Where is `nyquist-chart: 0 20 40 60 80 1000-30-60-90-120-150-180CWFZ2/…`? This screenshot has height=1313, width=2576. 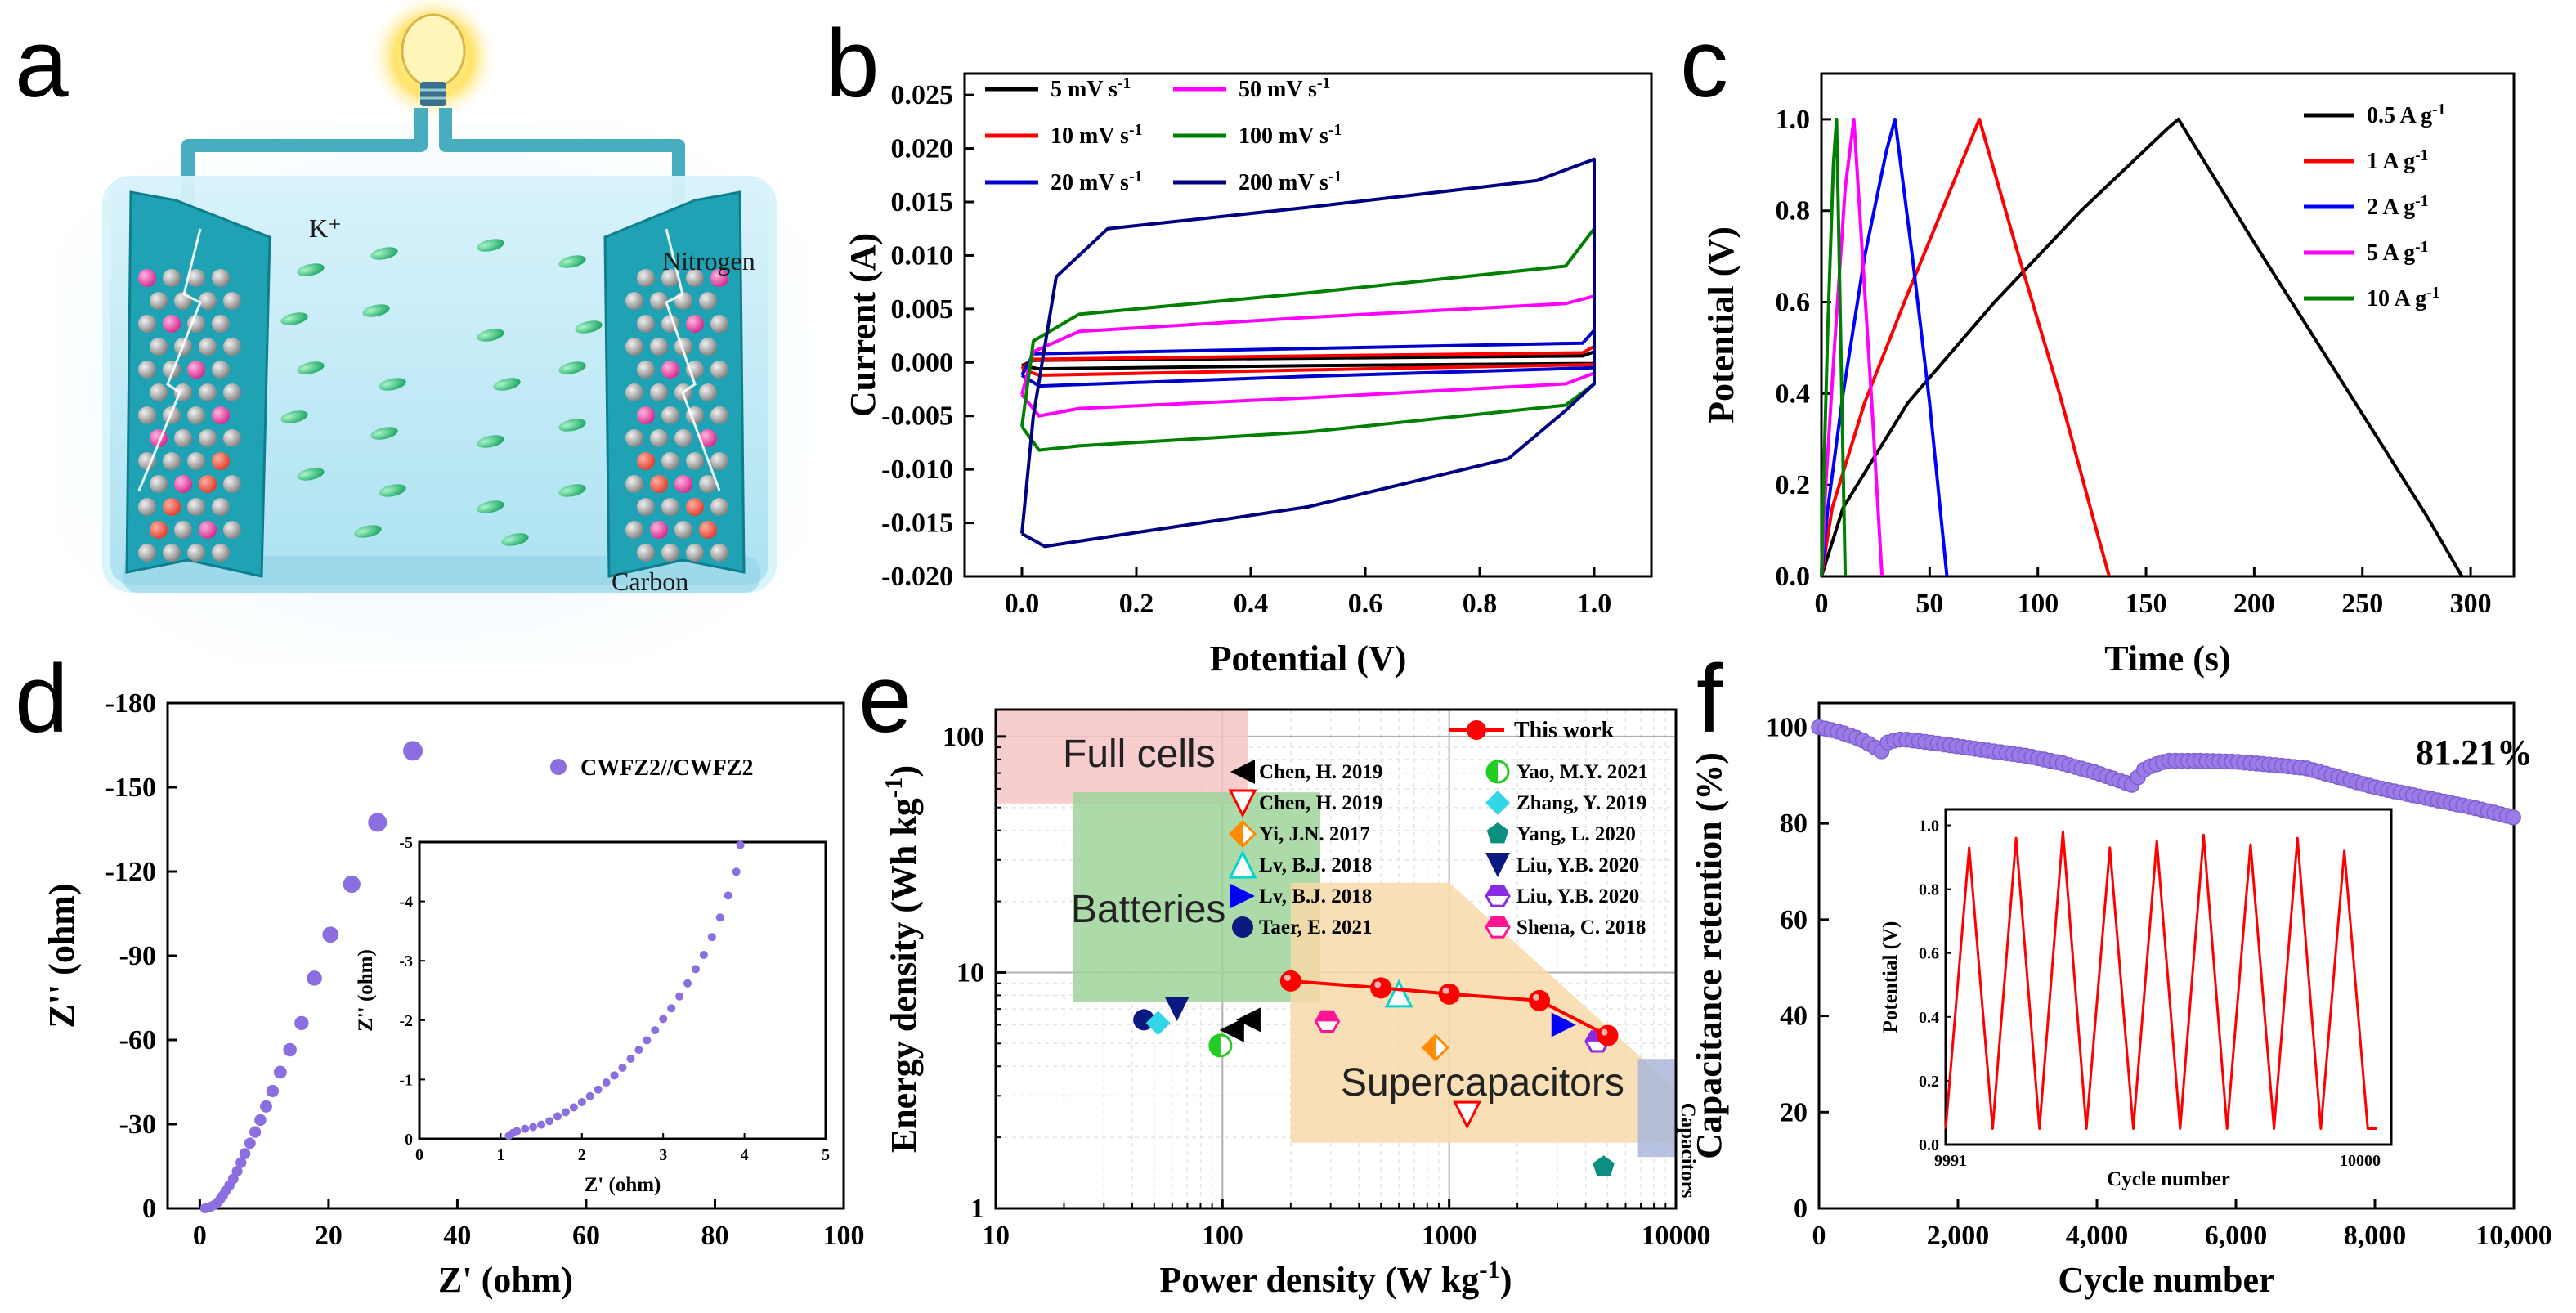 nyquist-chart: 0 20 40 60 80 1000-30-60-90-120-150-180CWFZ2/… is located at coordinates (454, 994).